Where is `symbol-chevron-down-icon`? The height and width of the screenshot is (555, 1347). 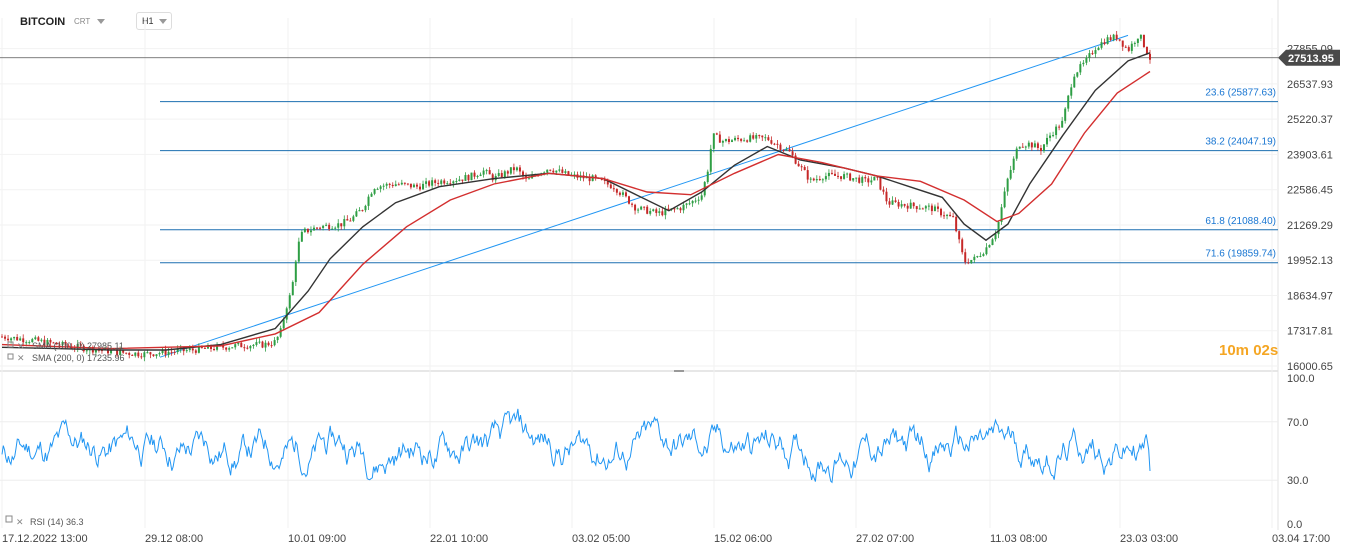
symbol-chevron-down-icon is located at coordinates (101, 21).